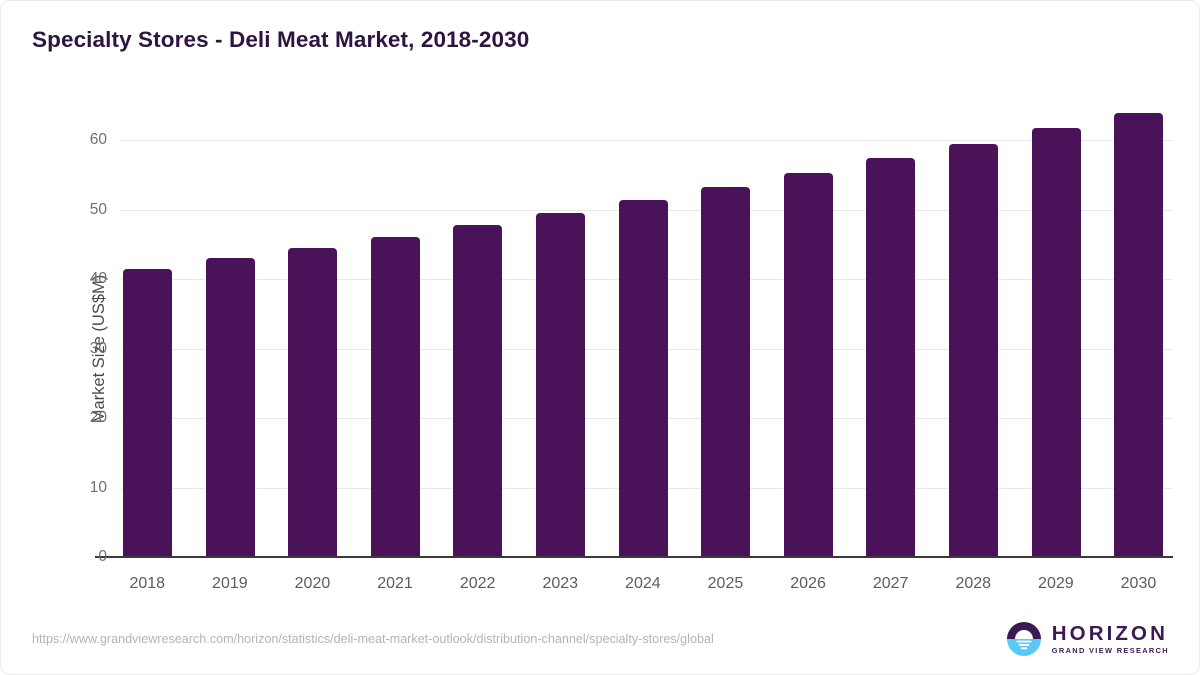  I want to click on y-tick-label: 40, so click(98, 279).